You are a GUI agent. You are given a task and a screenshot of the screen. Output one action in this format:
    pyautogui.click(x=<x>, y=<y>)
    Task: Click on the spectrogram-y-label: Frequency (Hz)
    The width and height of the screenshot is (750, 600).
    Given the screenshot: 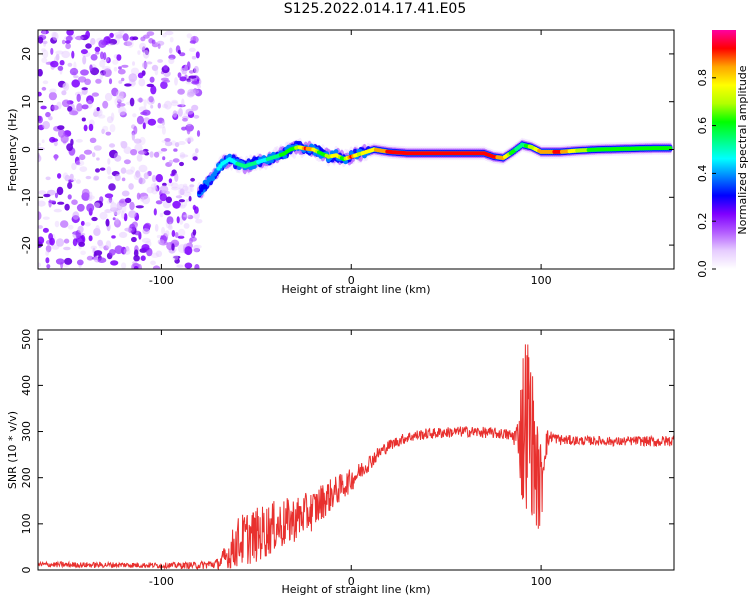 What is the action you would take?
    pyautogui.click(x=12, y=150)
    